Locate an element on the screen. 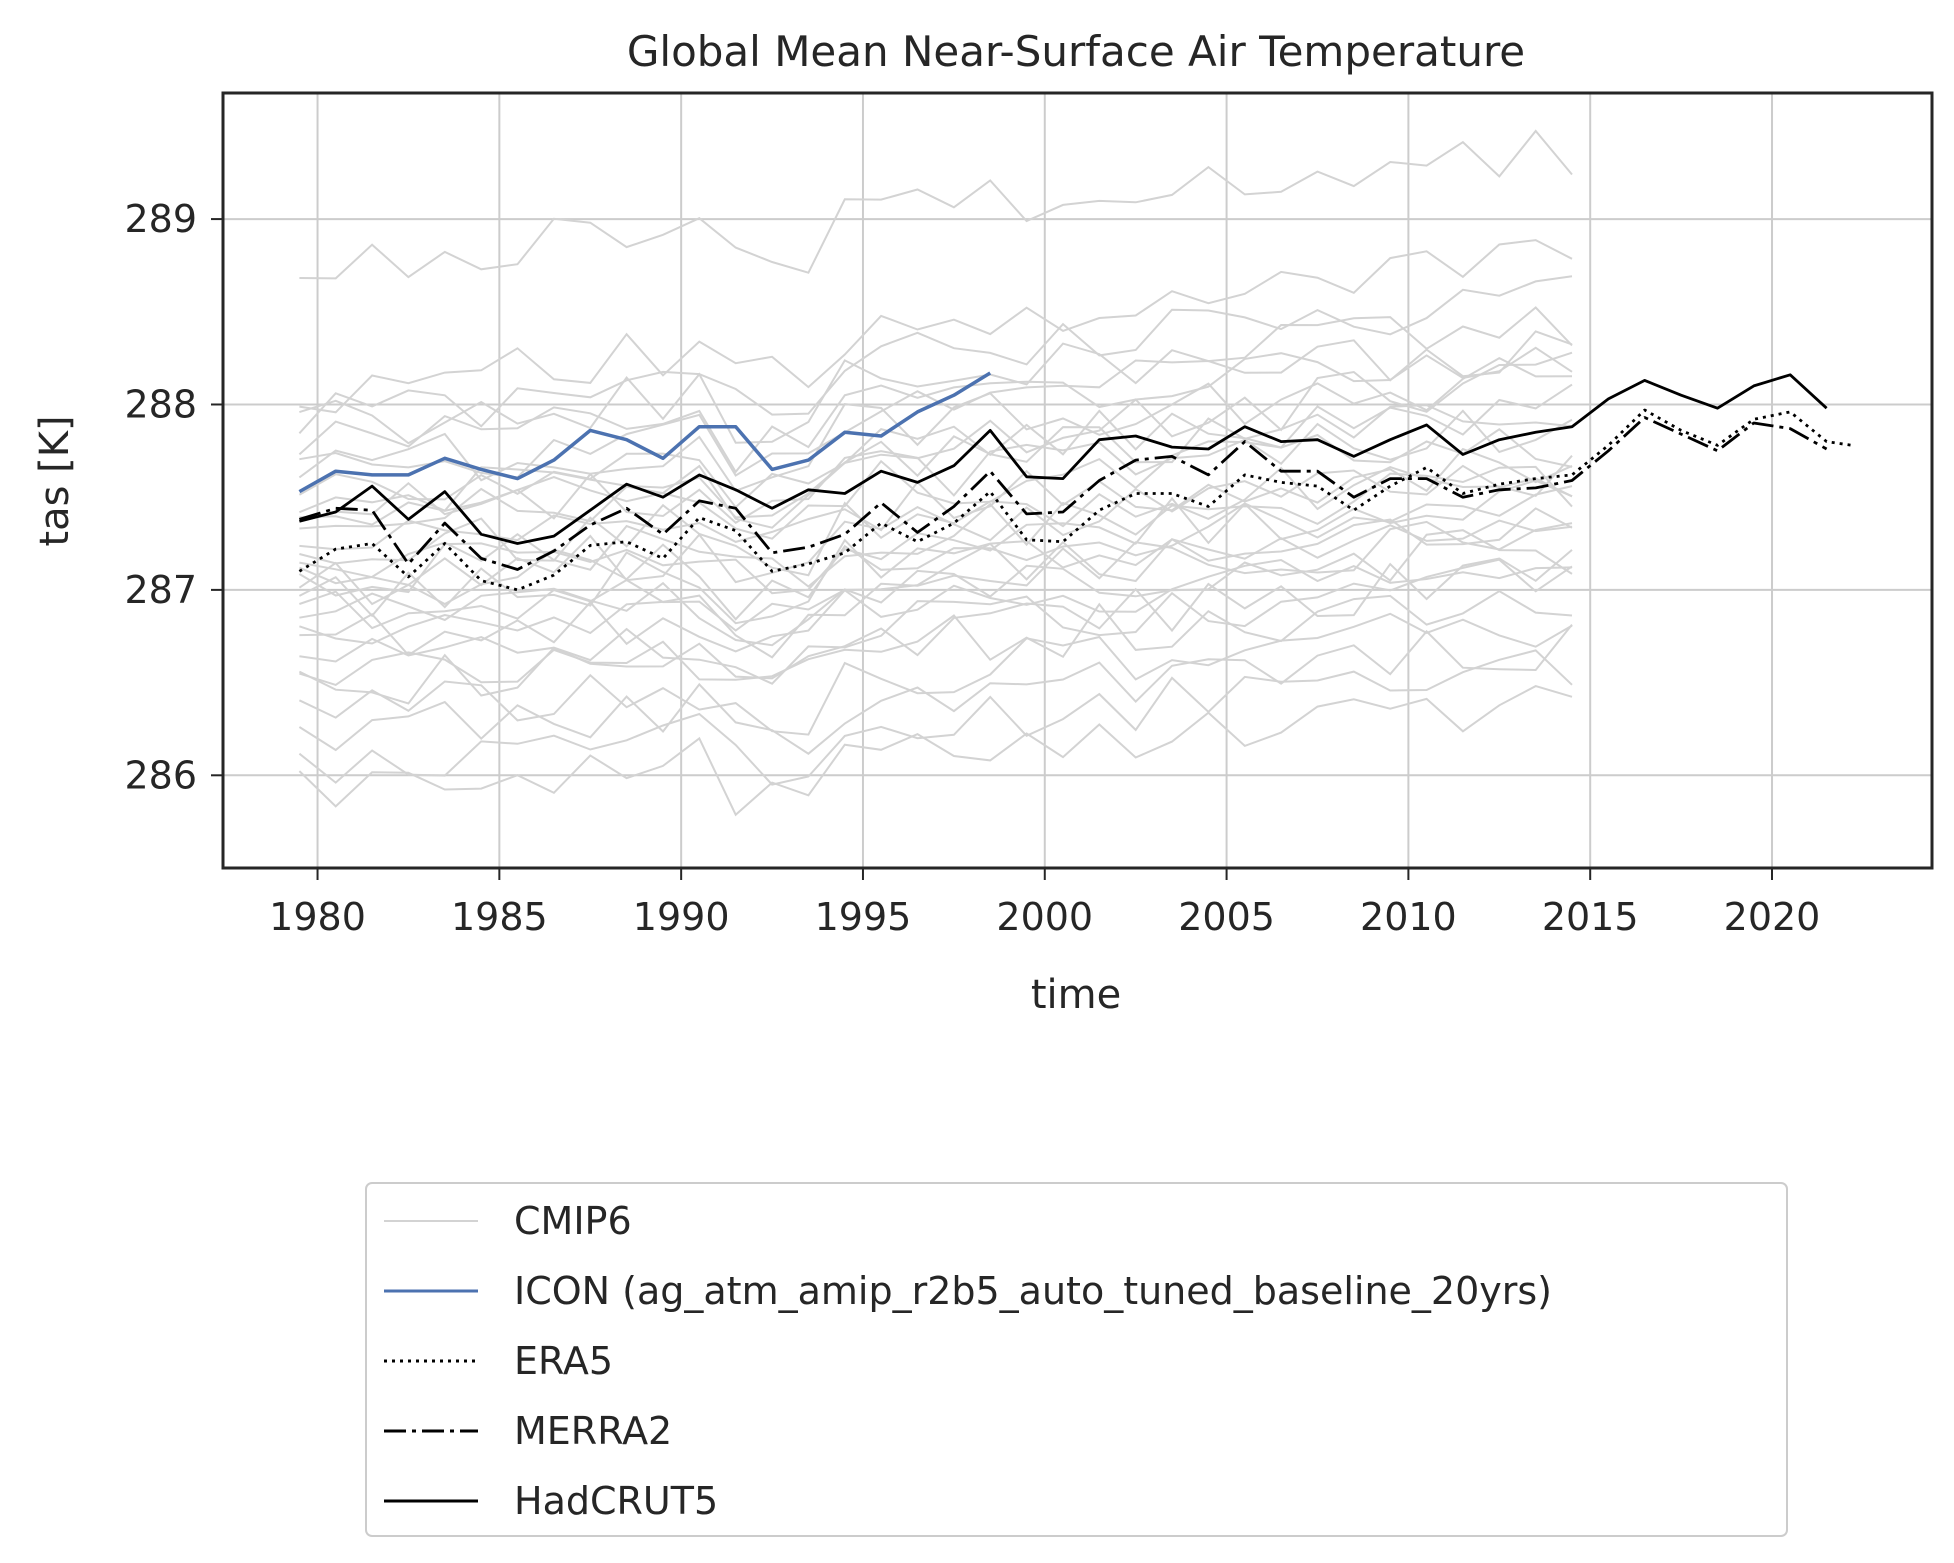 This screenshot has width=1954, height=1563. legend-label: HadCRUT5 is located at coordinates (616, 1501).